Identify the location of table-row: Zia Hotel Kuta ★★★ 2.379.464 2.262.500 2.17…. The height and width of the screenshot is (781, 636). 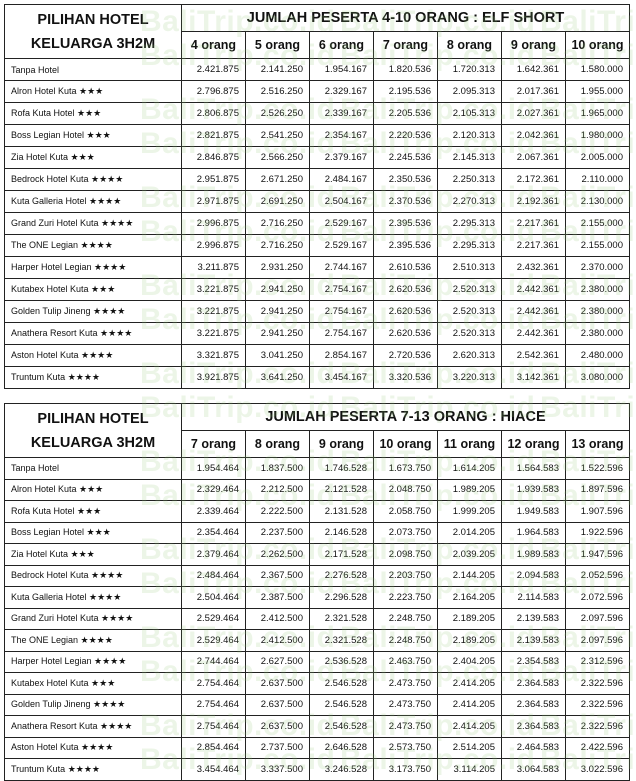
(317, 554).